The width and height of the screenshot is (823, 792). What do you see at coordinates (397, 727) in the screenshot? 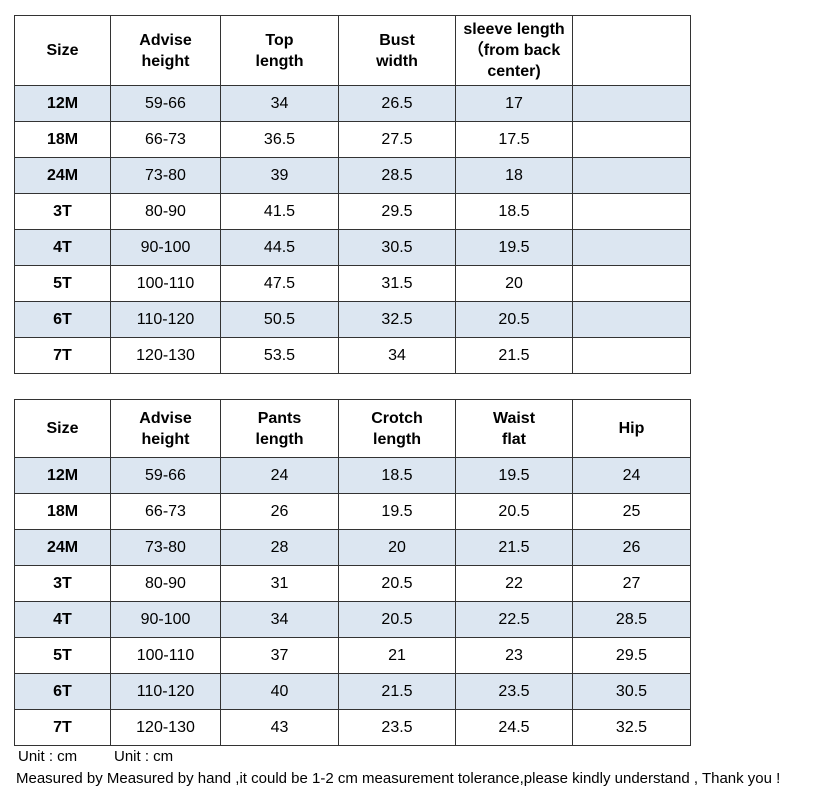
I see `data-cell: 23.5` at bounding box center [397, 727].